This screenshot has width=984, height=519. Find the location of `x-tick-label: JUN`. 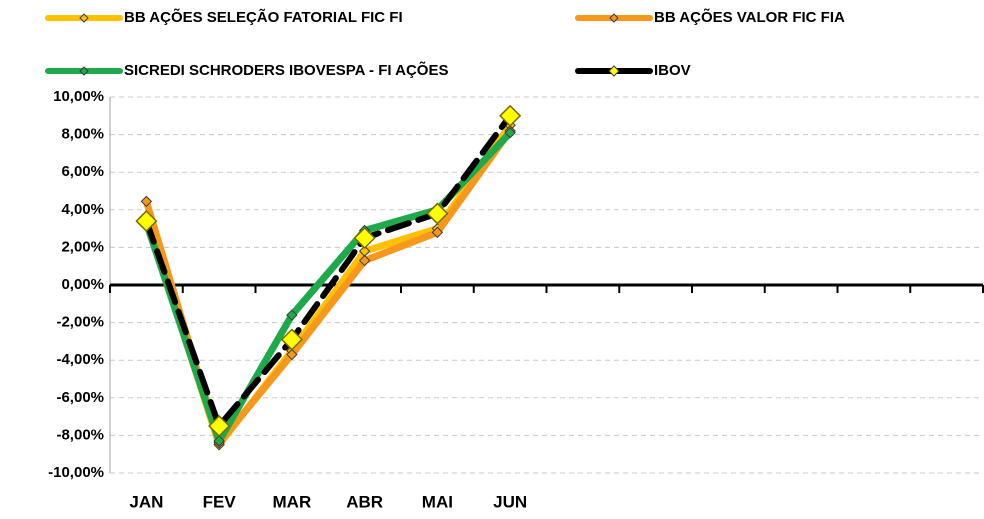

x-tick-label: JUN is located at coordinates (510, 501).